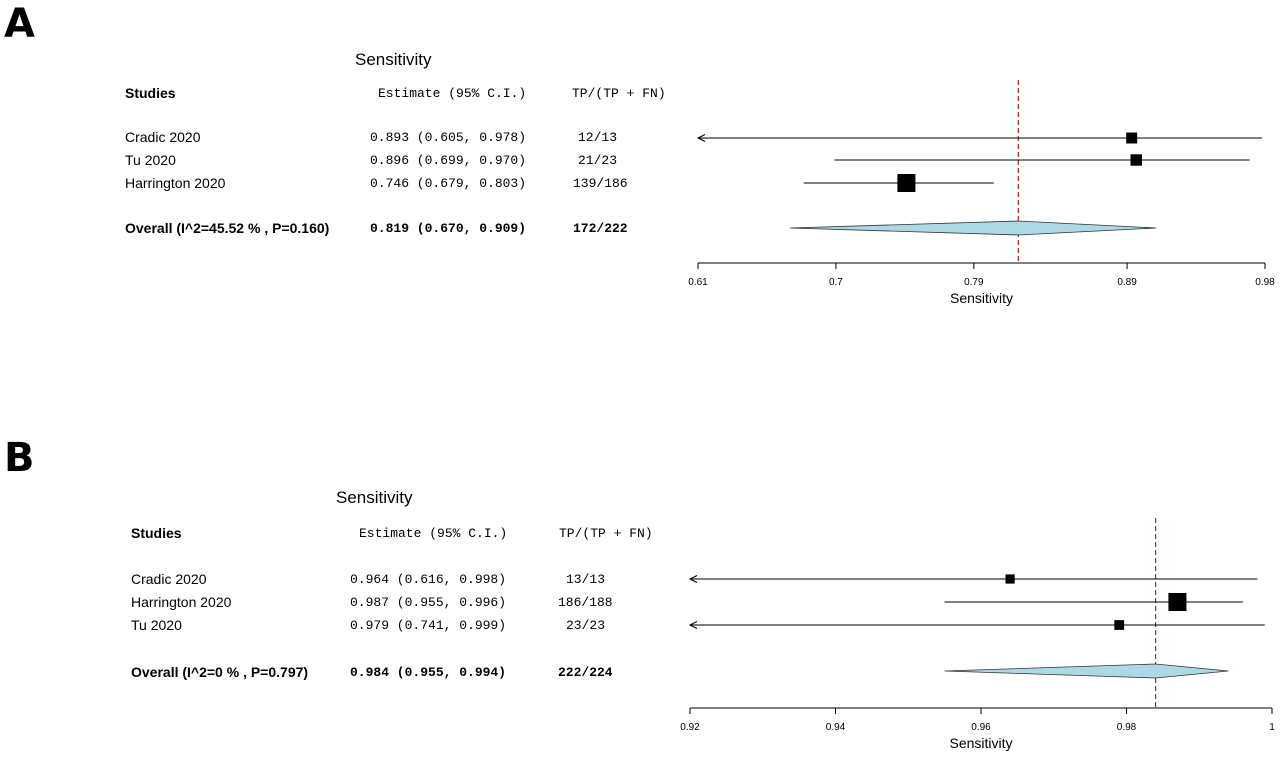  Describe the element at coordinates (428, 672) in the screenshot. I see `overall-estimate: 0.984 (0.955, 0.994)` at that location.